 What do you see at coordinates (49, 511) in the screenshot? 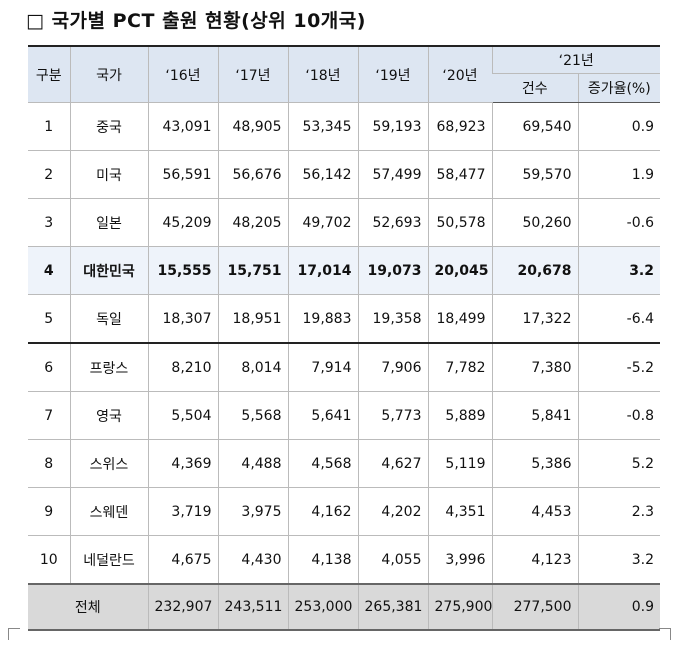
I see `cell: 9` at bounding box center [49, 511].